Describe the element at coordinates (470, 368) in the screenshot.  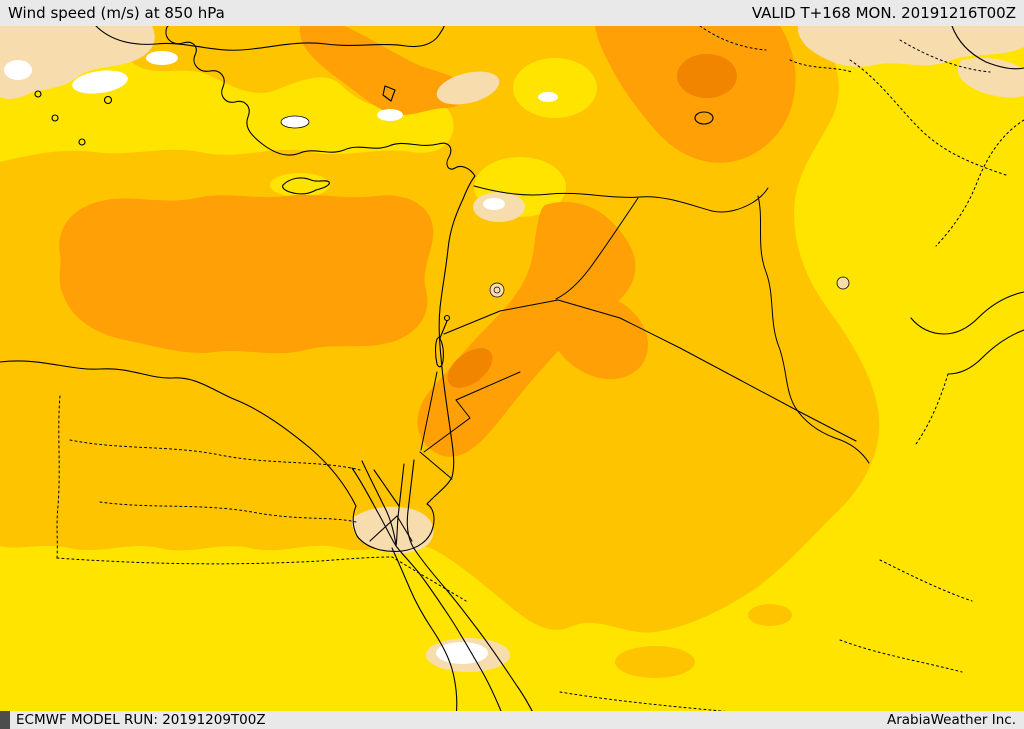
I see `deep-orange-core-jordan` at that location.